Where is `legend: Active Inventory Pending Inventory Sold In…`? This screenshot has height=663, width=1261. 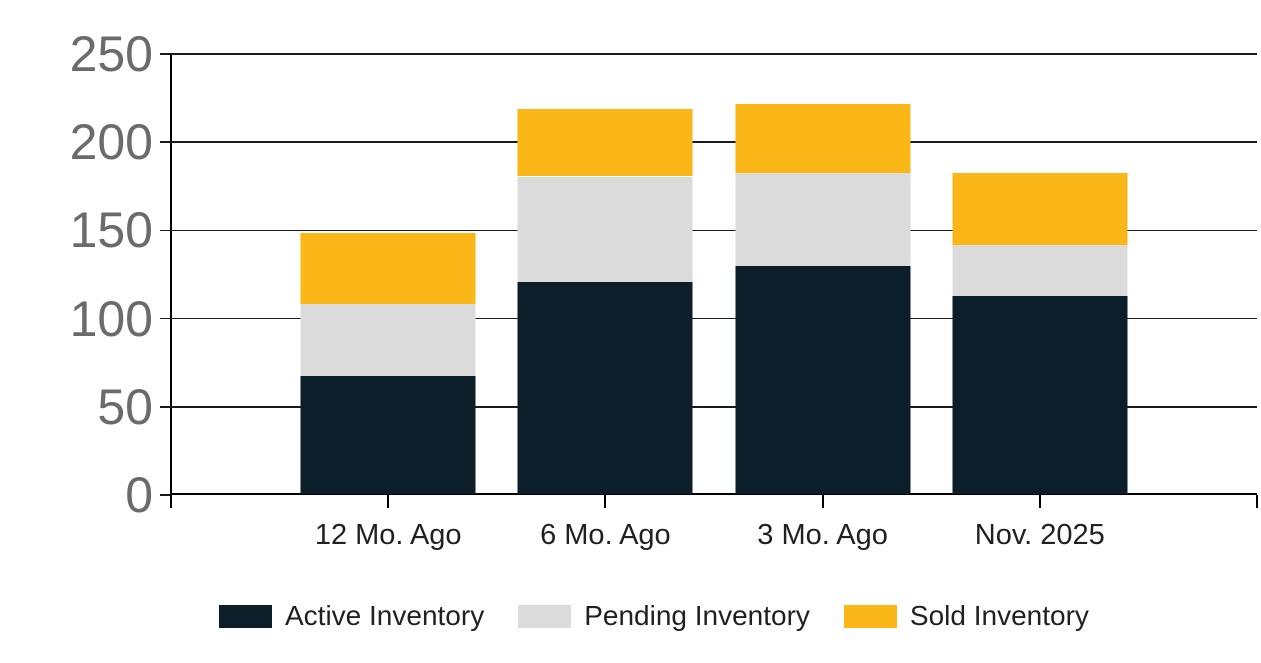
legend: Active Inventory Pending Inventory Sold In… is located at coordinates (654, 616).